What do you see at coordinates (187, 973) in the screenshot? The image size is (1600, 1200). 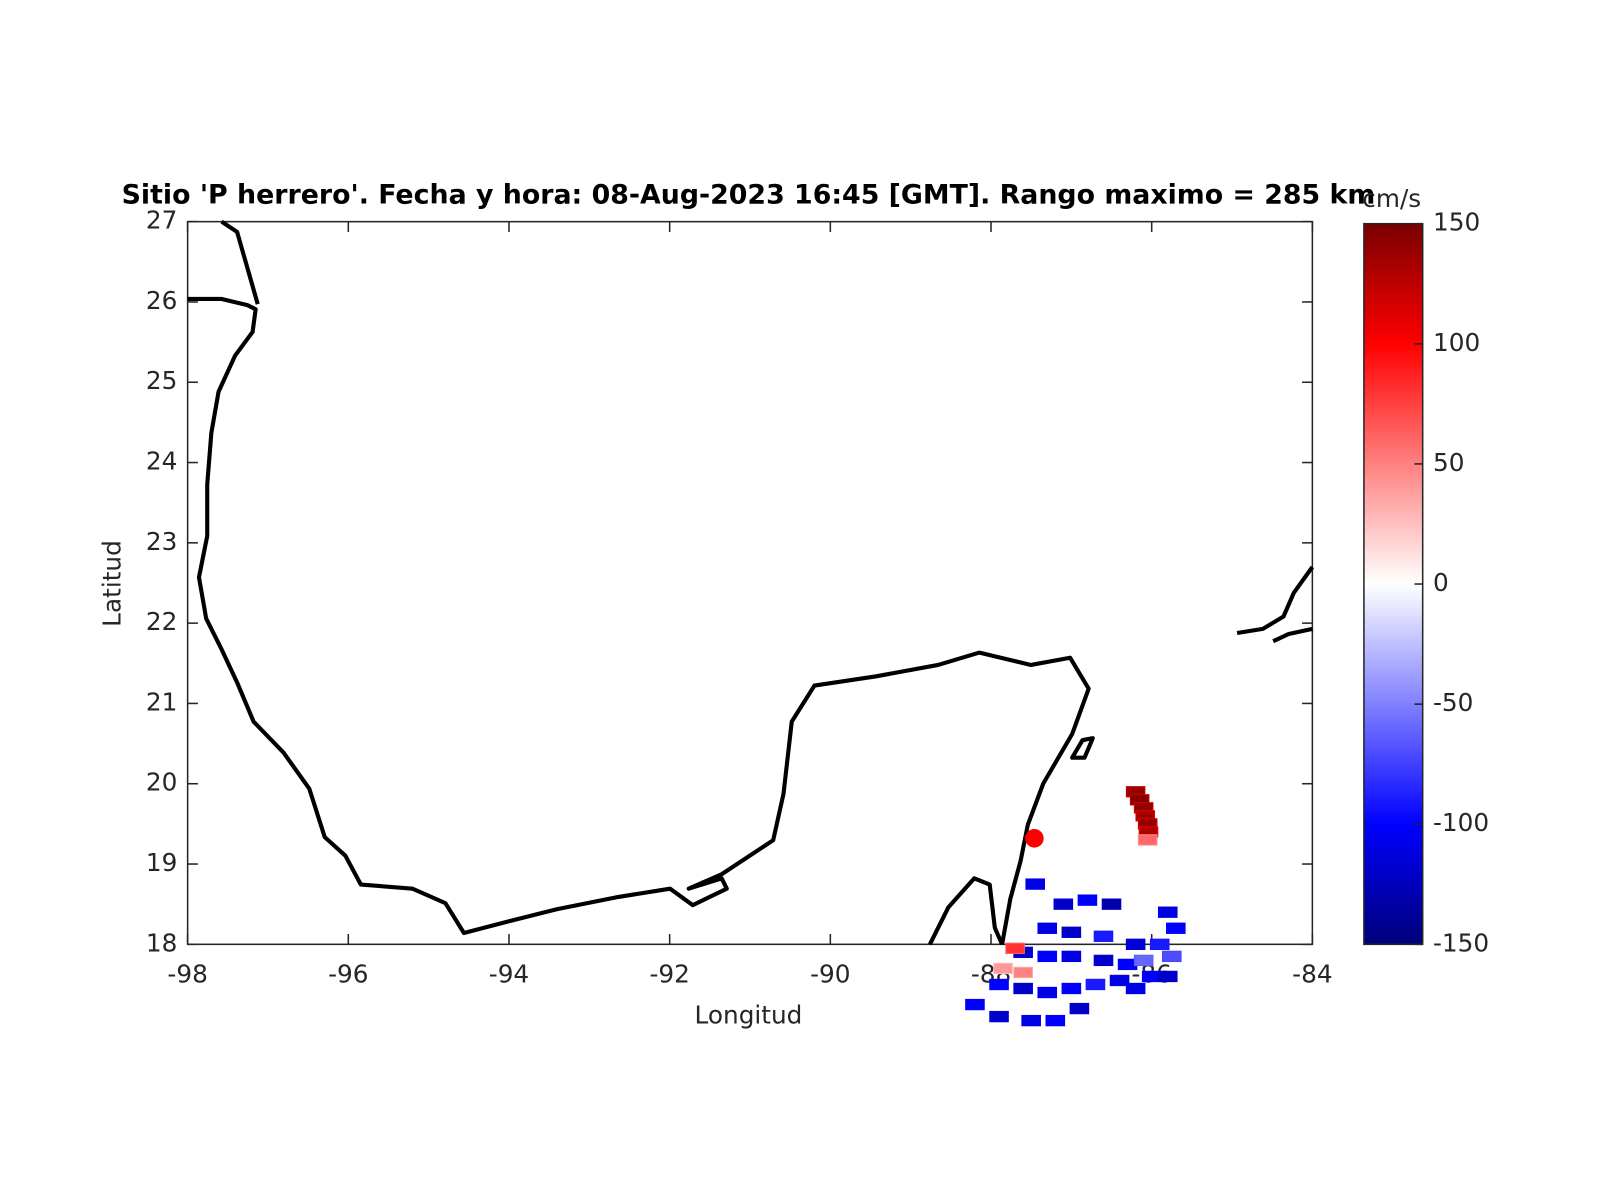 I see `x-tick-label: -98` at bounding box center [187, 973].